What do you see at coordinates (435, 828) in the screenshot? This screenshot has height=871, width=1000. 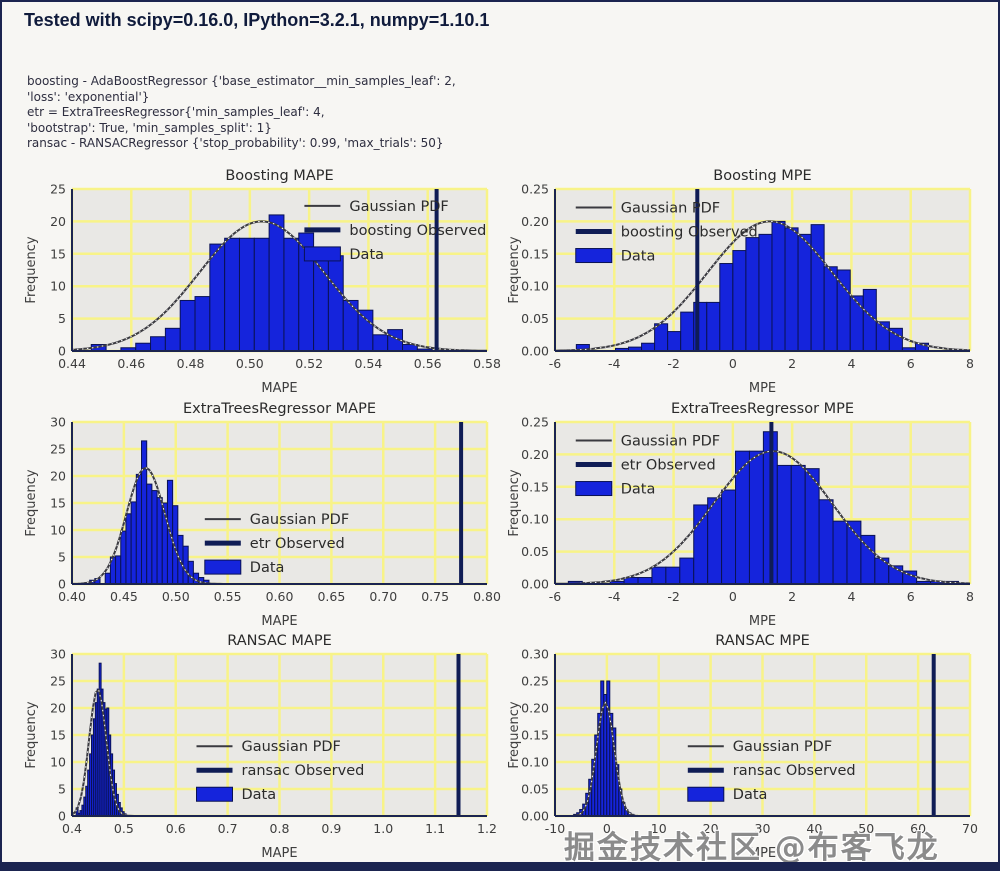 I see `x-tick-label: 1.1` at bounding box center [435, 828].